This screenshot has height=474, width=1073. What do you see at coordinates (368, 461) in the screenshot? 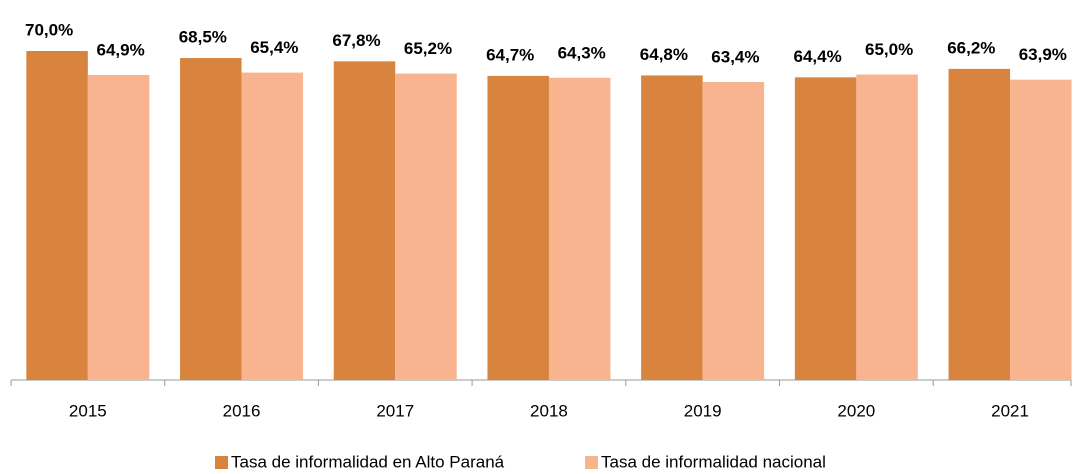
I see `legend-label: Tasa de informalidad en Alto Paraná` at bounding box center [368, 461].